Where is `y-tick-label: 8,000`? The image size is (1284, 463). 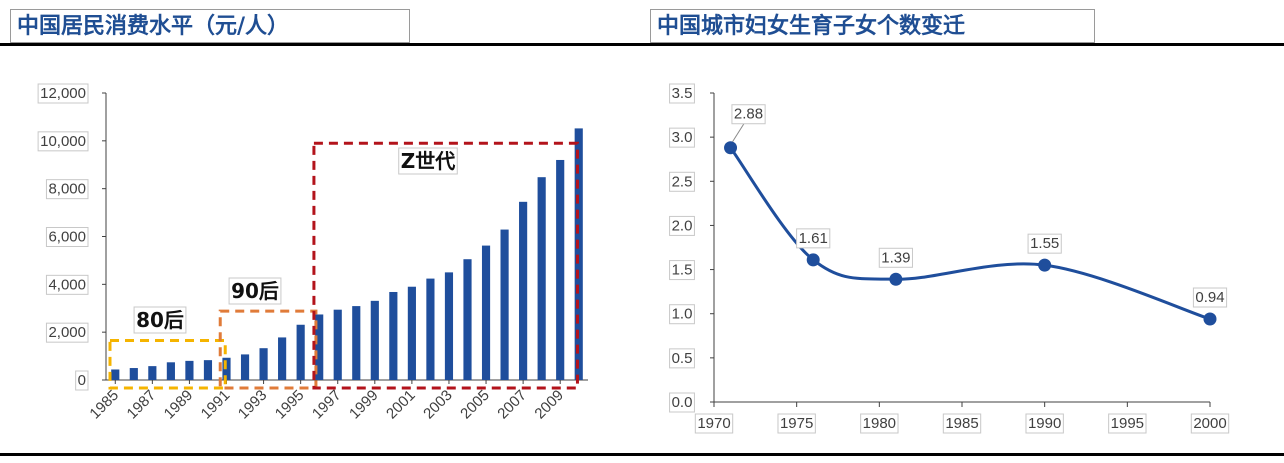 y-tick-label: 8,000 is located at coordinates (67, 189).